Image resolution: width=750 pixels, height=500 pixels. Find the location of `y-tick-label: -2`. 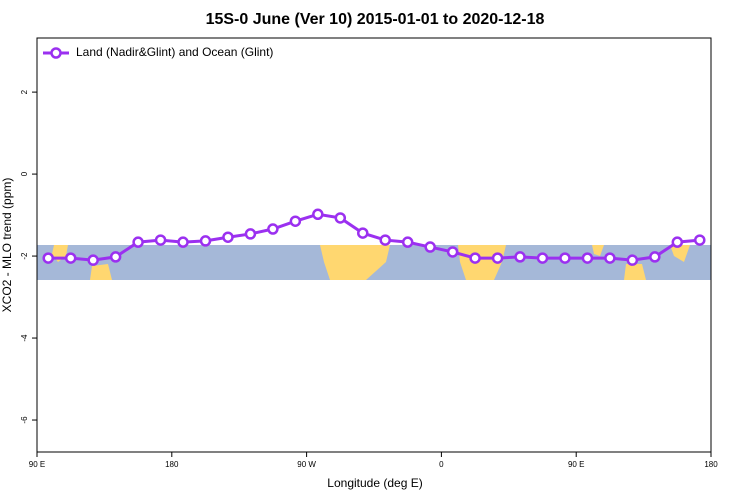

y-tick-label: -2 is located at coordinates (24, 256).